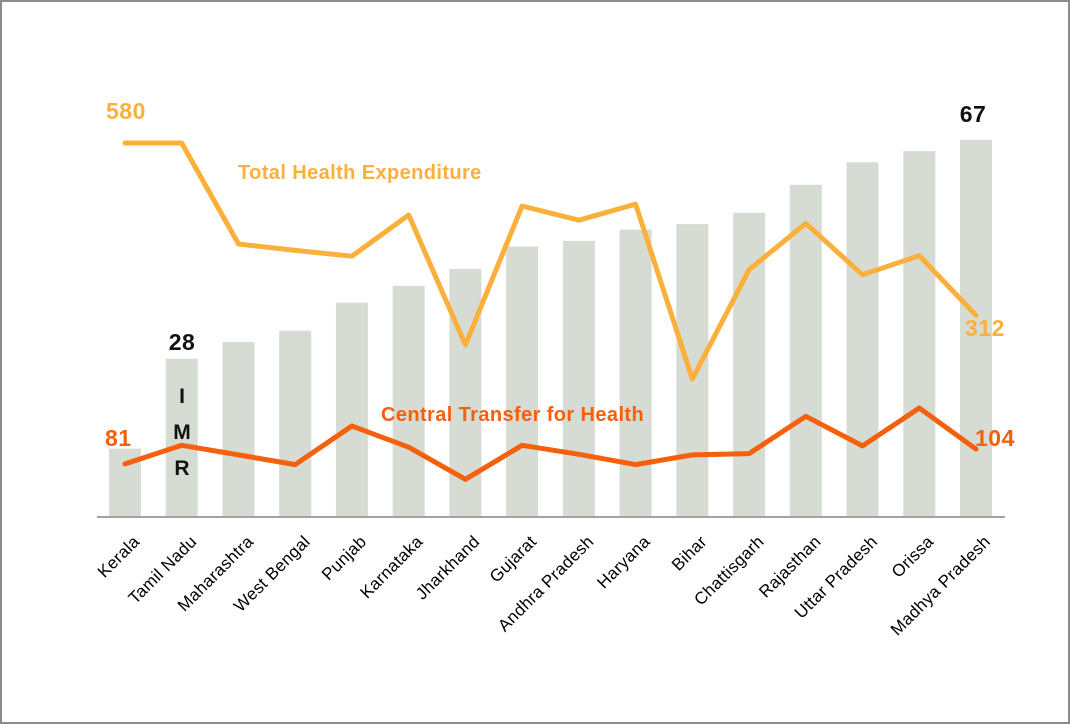 The image size is (1070, 724). What do you see at coordinates (360, 173) in the screenshot?
I see `expenditure-series-label: Total Health Expenditure` at bounding box center [360, 173].